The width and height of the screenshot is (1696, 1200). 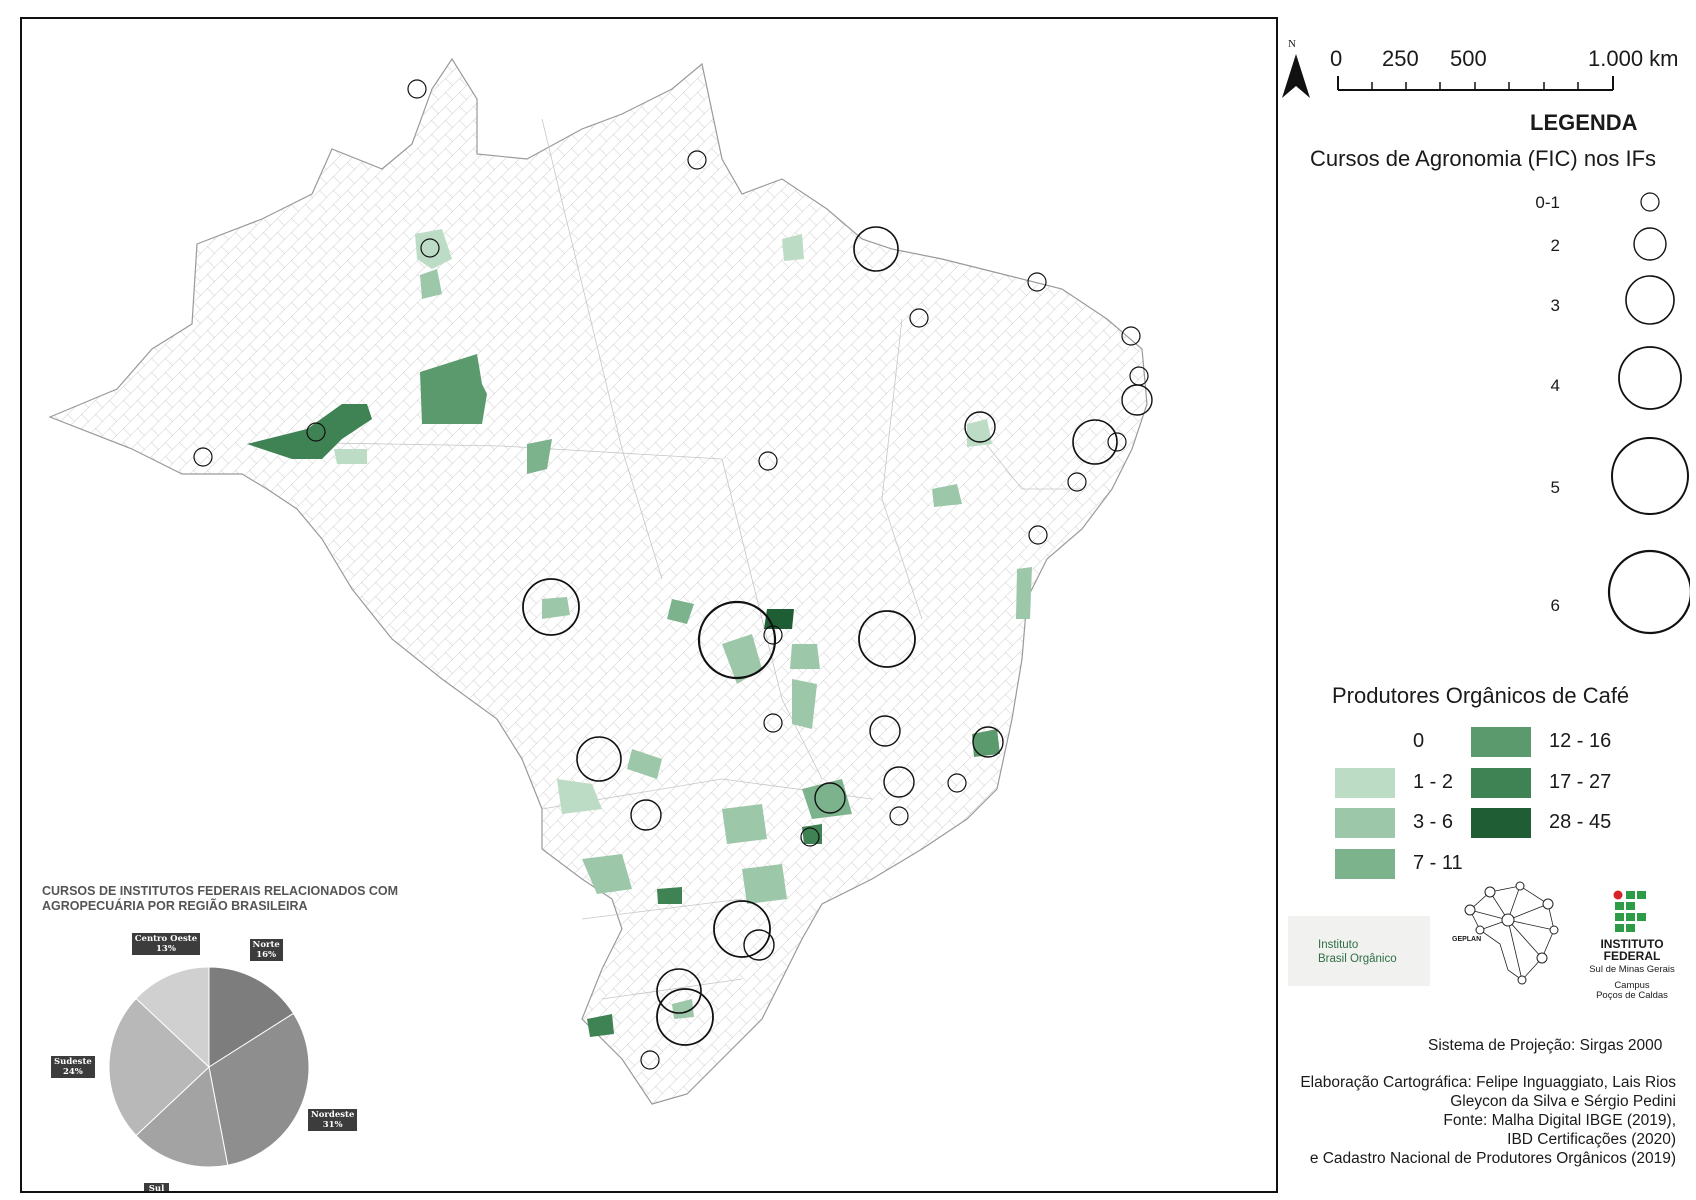 I want to click on scale-bar: 0 250 500 1.000 km, so click(x=1510, y=68).